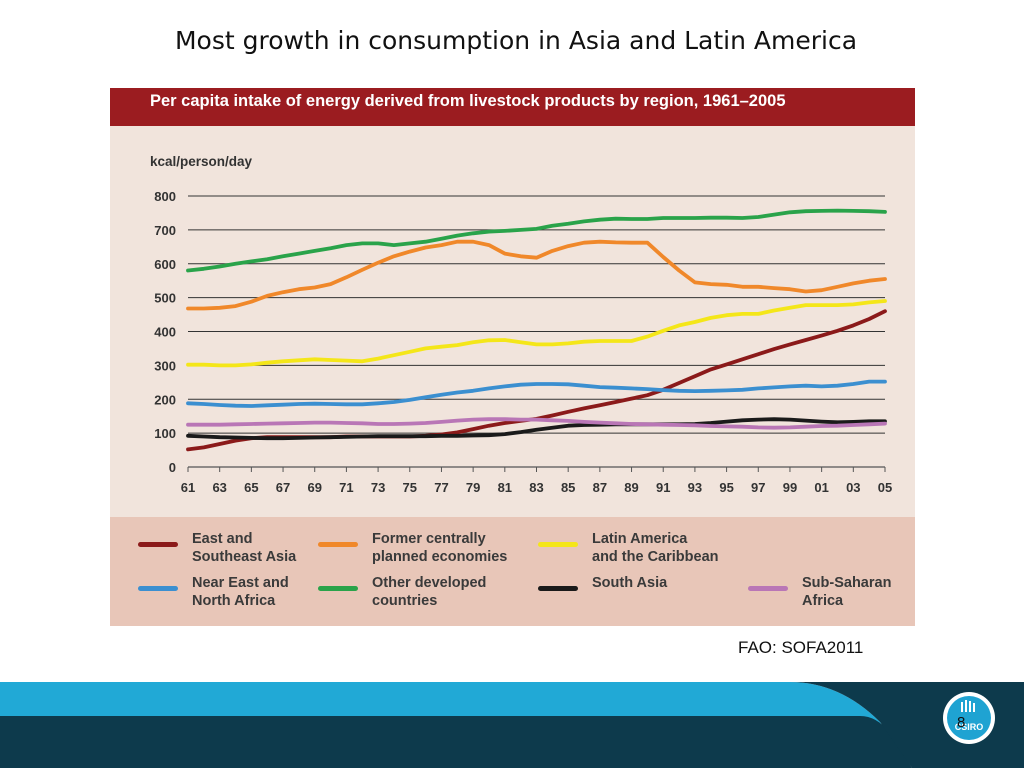  I want to click on y-tick-label: 0, so click(172, 467).